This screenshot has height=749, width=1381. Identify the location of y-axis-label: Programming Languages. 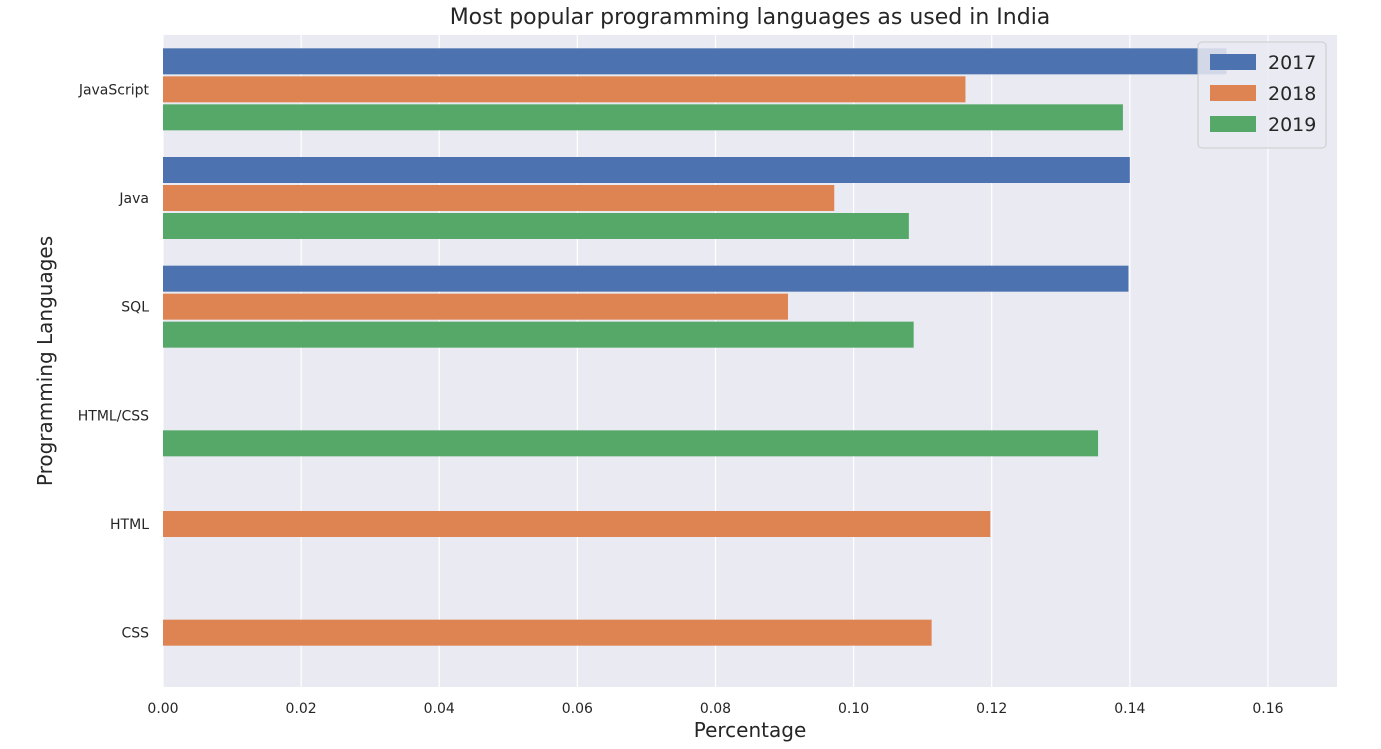
(45, 361).